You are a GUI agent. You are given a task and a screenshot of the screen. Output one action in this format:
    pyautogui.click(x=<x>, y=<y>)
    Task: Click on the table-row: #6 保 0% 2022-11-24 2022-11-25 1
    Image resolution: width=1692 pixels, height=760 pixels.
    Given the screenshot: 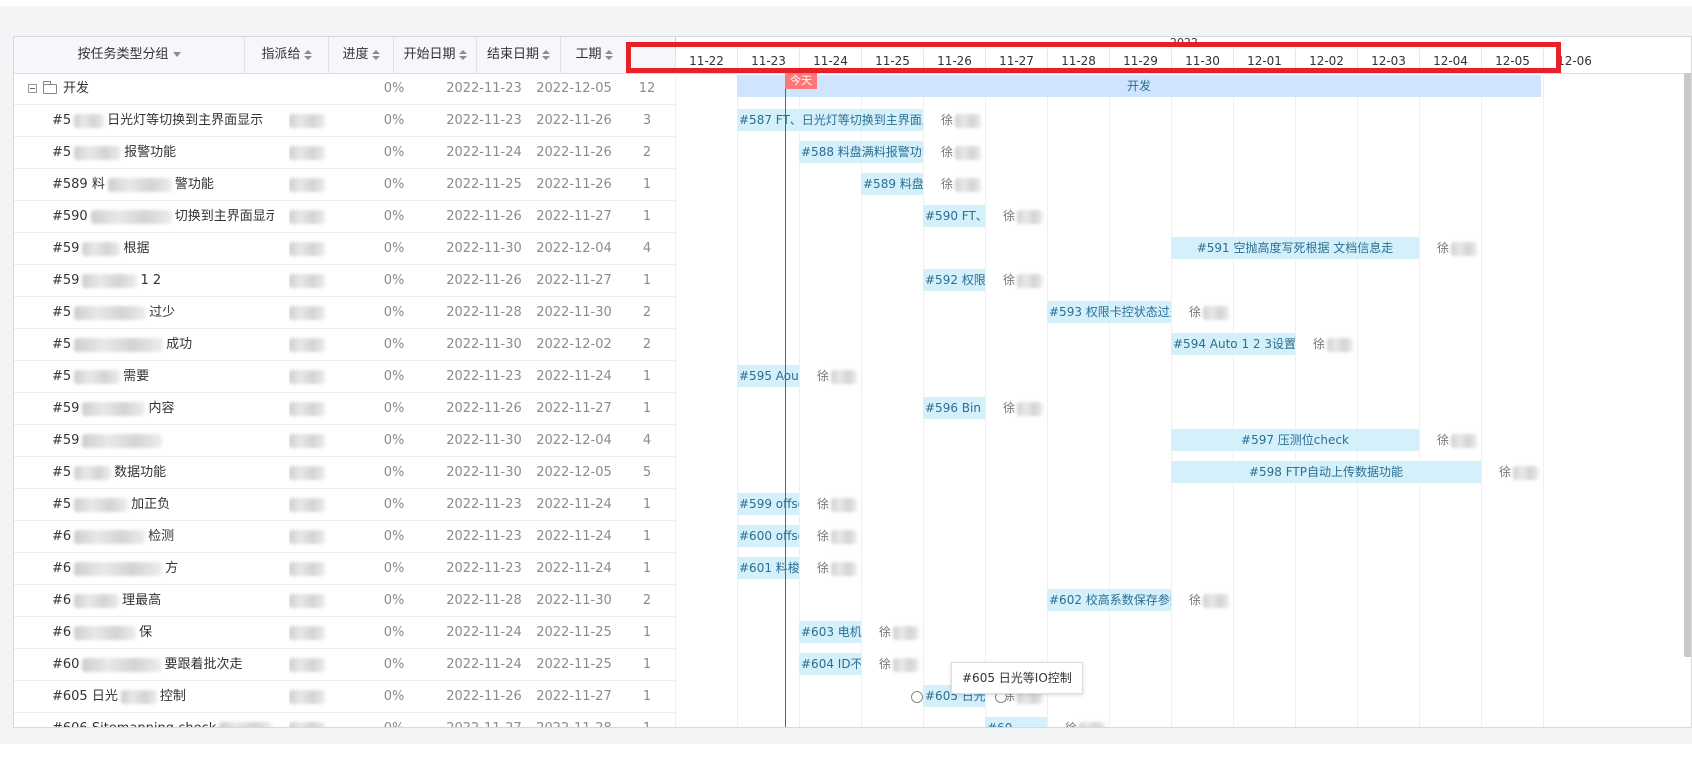 What is the action you would take?
    pyautogui.click(x=344, y=633)
    